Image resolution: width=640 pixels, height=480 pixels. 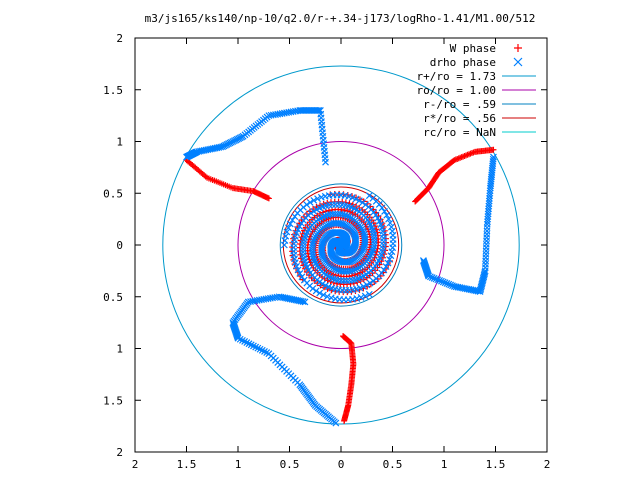 I want to click on x-tick-label: 0, so click(x=341, y=464).